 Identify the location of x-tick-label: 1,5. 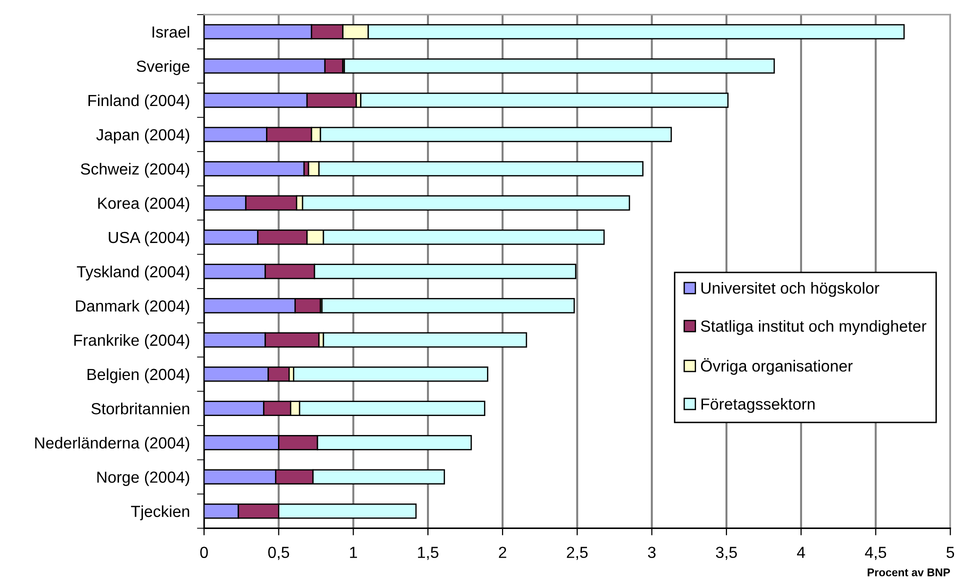
(428, 553).